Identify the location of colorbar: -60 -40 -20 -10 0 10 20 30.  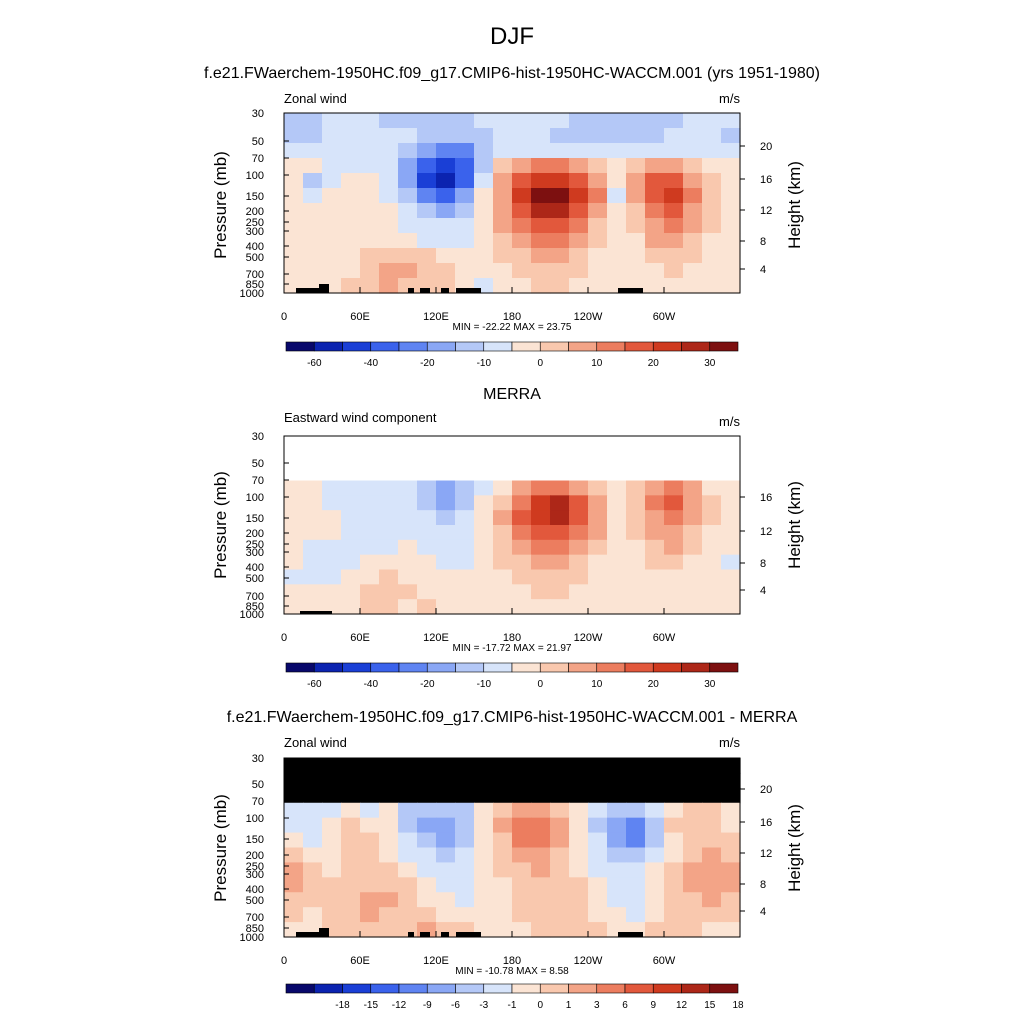
(512, 676).